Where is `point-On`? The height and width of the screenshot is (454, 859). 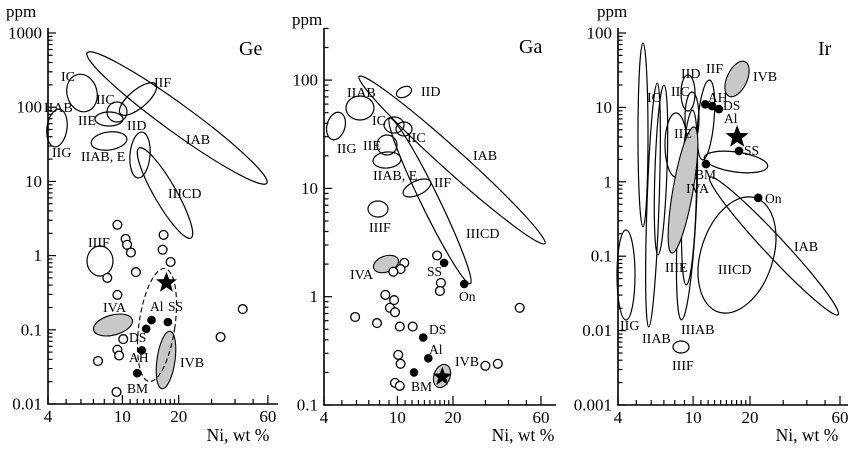
point-On is located at coordinates (758, 198).